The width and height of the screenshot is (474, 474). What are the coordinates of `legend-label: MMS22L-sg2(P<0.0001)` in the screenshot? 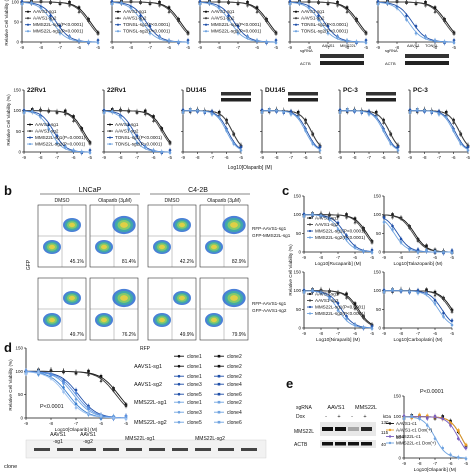 It's located at (340, 237).